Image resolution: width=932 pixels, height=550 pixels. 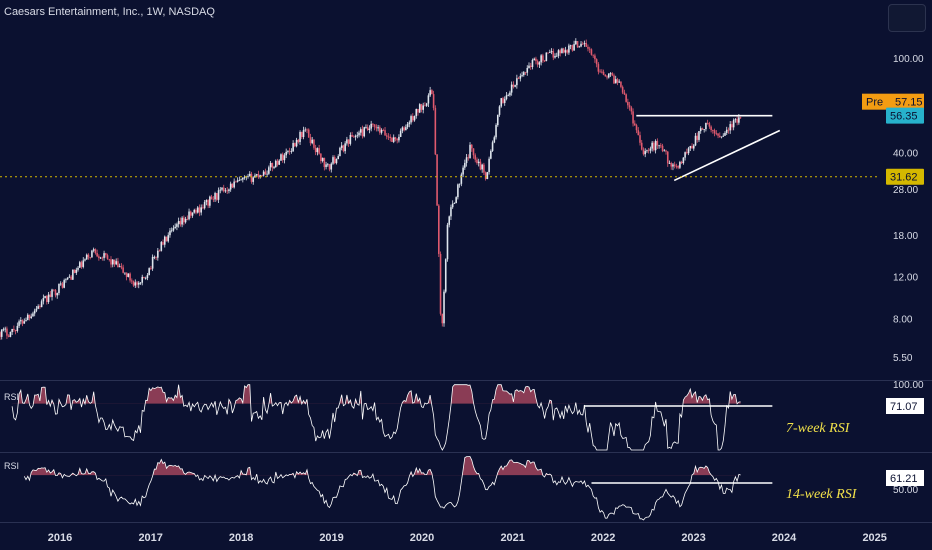 I want to click on x-tick-label: 2021, so click(x=512, y=538).